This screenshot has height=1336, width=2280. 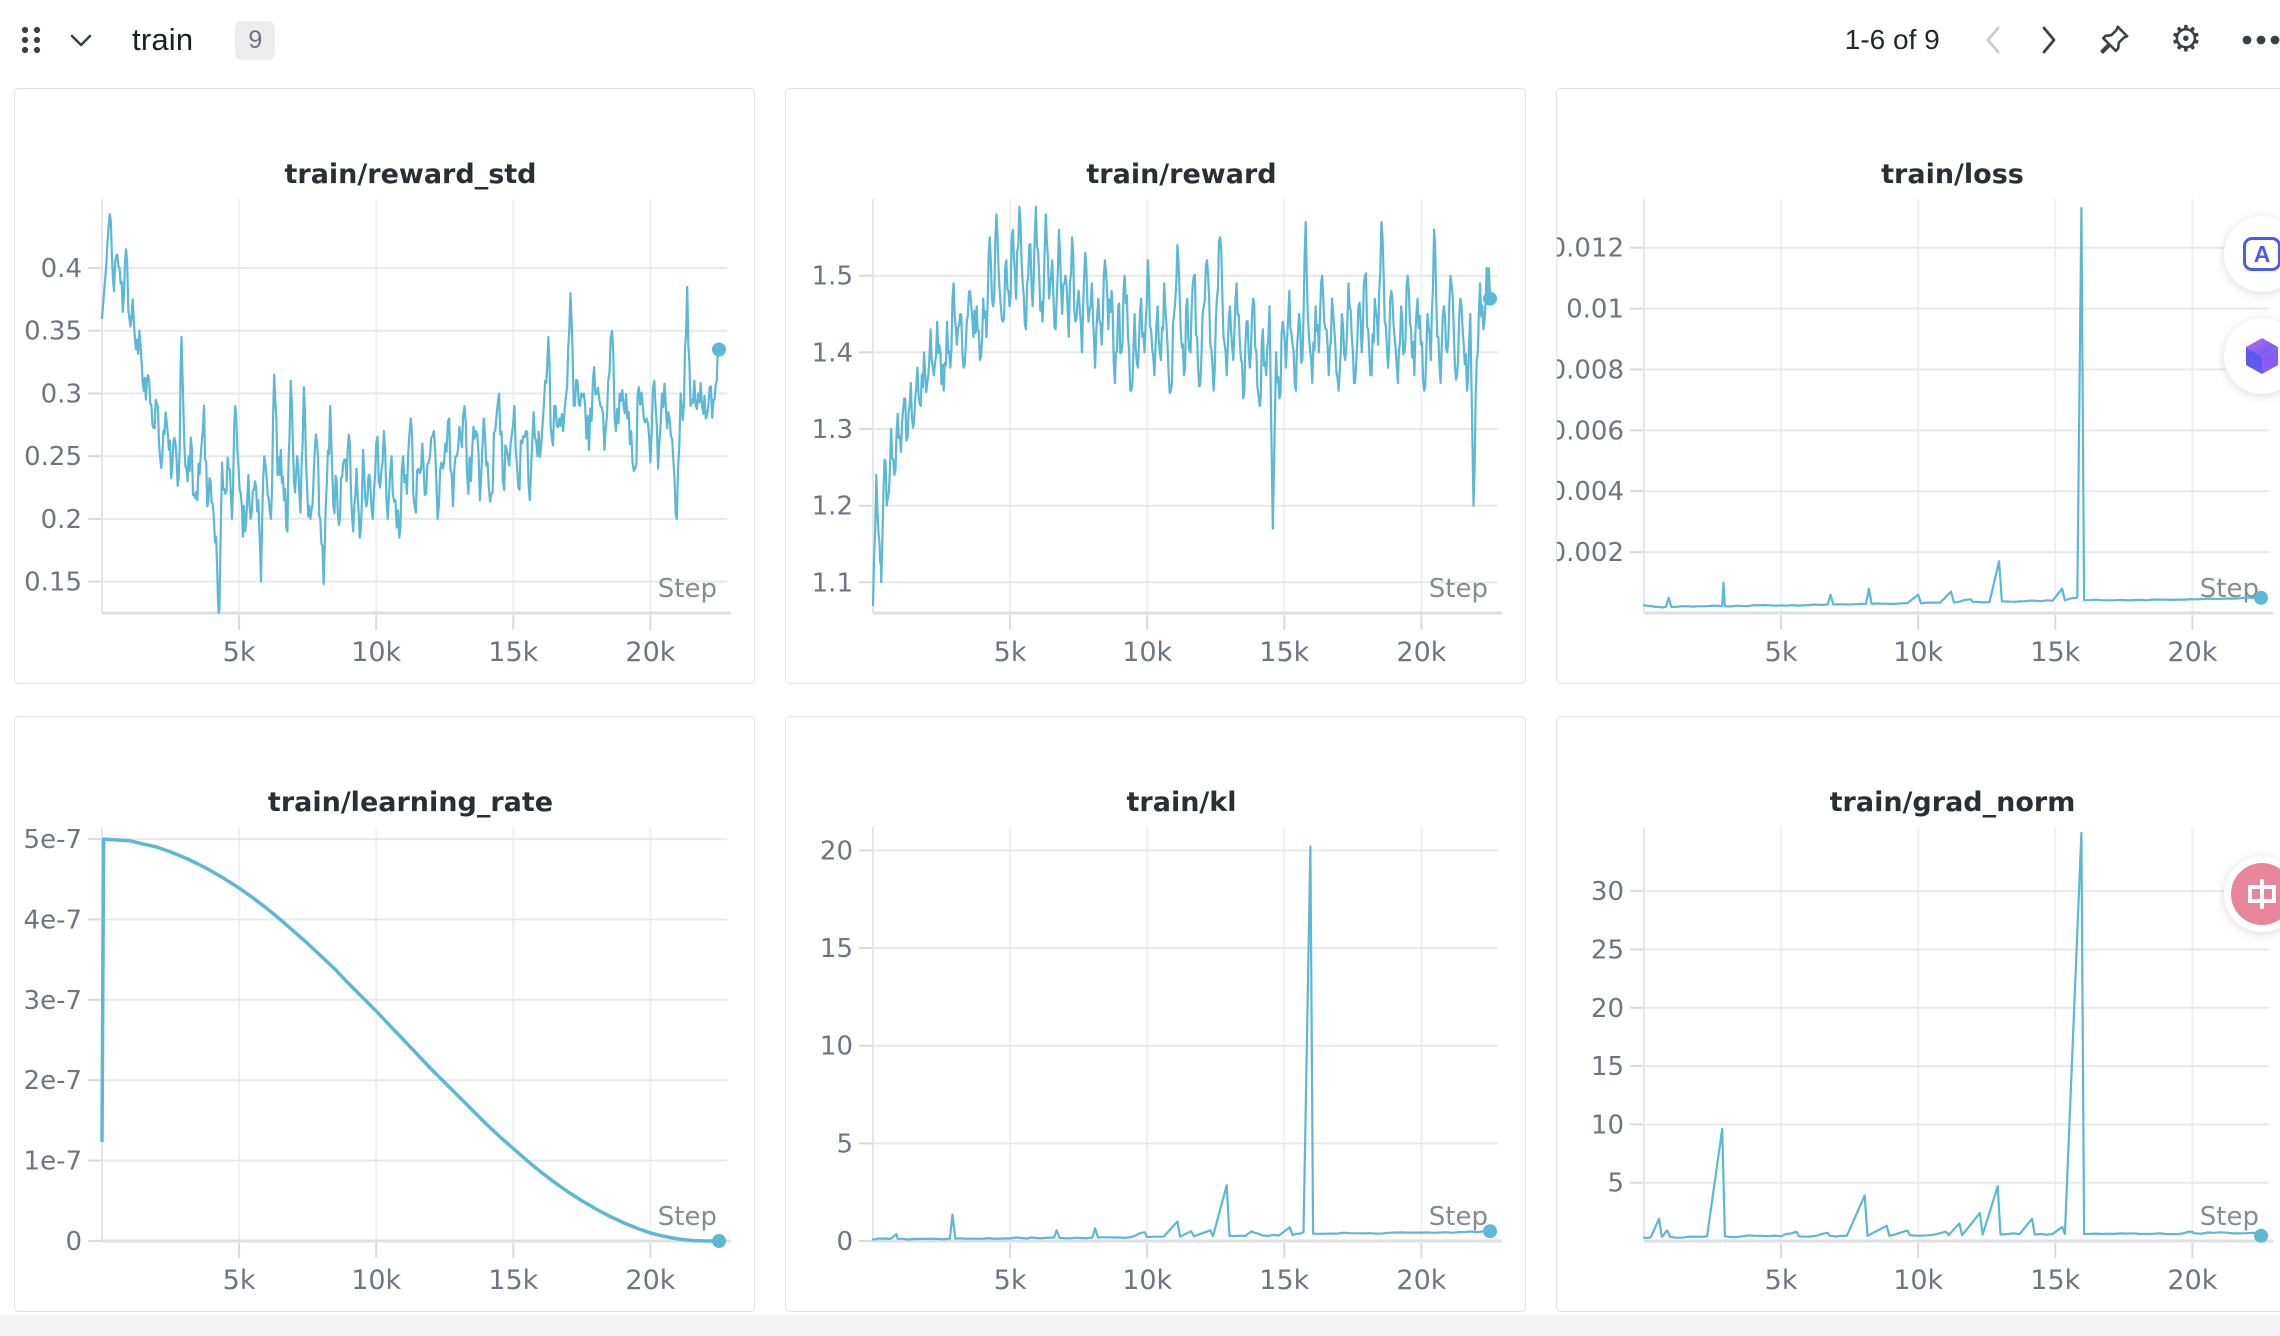 I want to click on svg-text: 25, so click(x=1607, y=951).